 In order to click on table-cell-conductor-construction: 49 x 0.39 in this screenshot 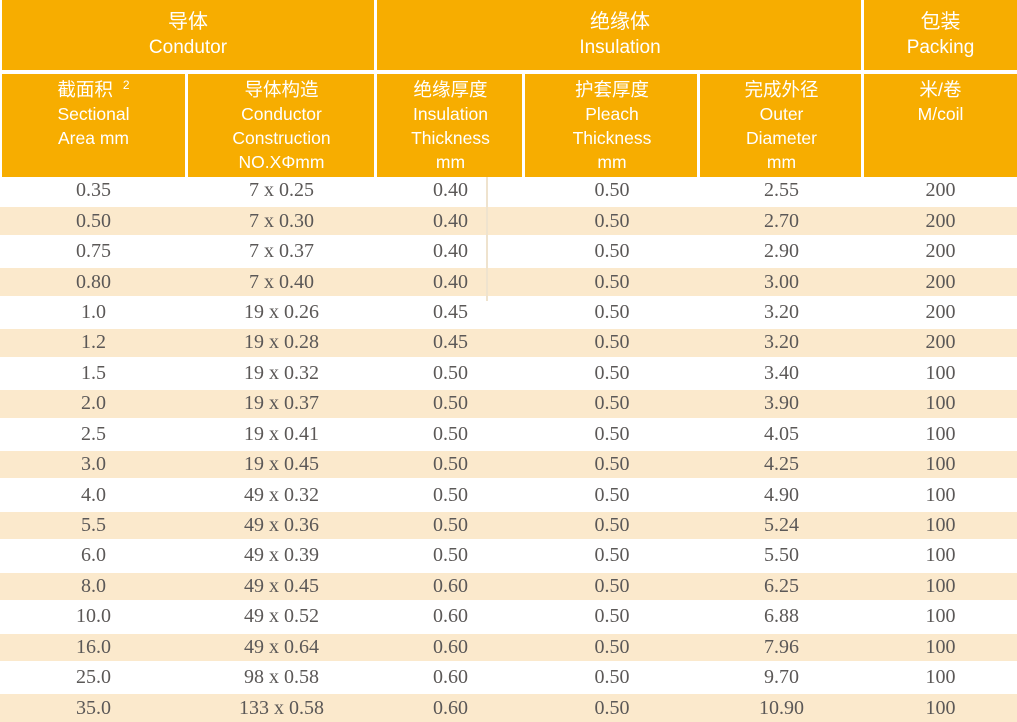, I will do `click(281, 555)`.